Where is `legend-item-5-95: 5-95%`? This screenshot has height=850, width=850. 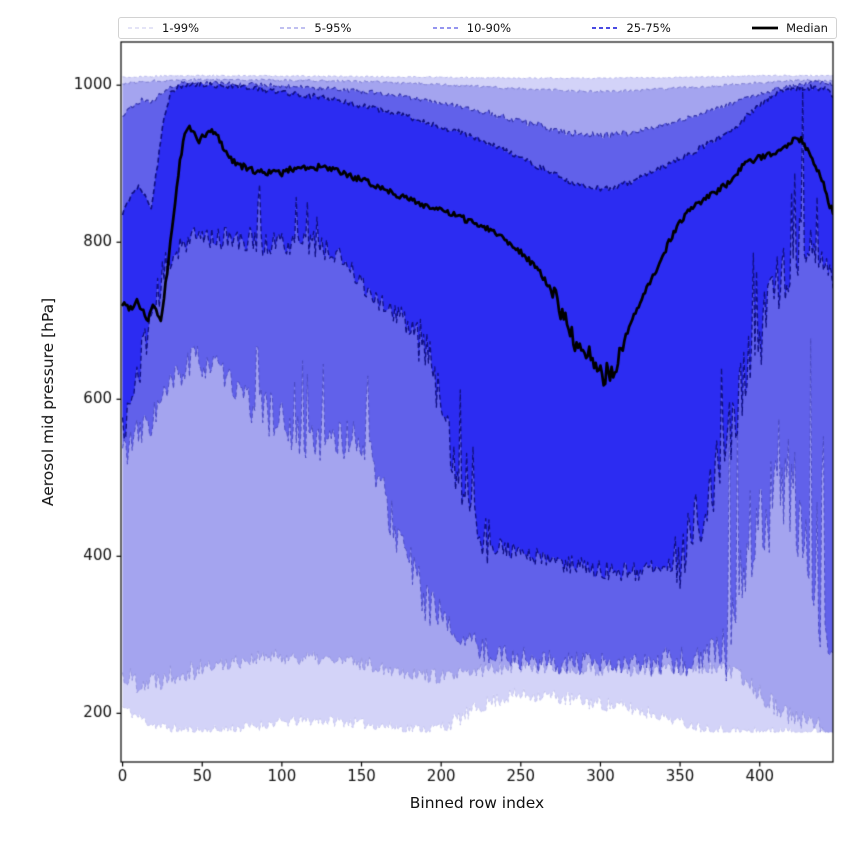 legend-item-5-95: 5-95% is located at coordinates (315, 28).